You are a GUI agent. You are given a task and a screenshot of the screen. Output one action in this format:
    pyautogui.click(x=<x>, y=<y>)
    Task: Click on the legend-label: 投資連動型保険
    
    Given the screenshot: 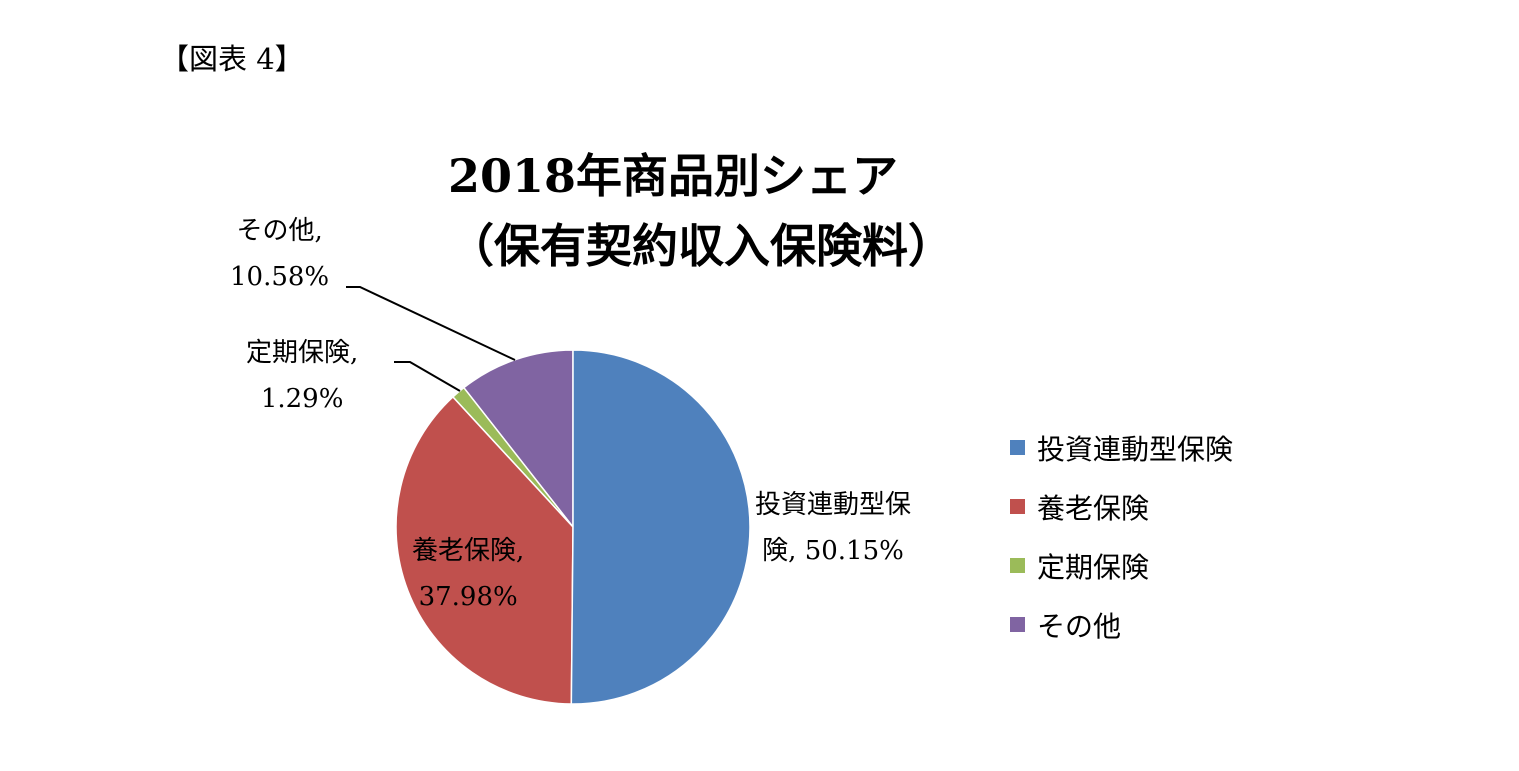 What is the action you would take?
    pyautogui.click(x=1135, y=449)
    